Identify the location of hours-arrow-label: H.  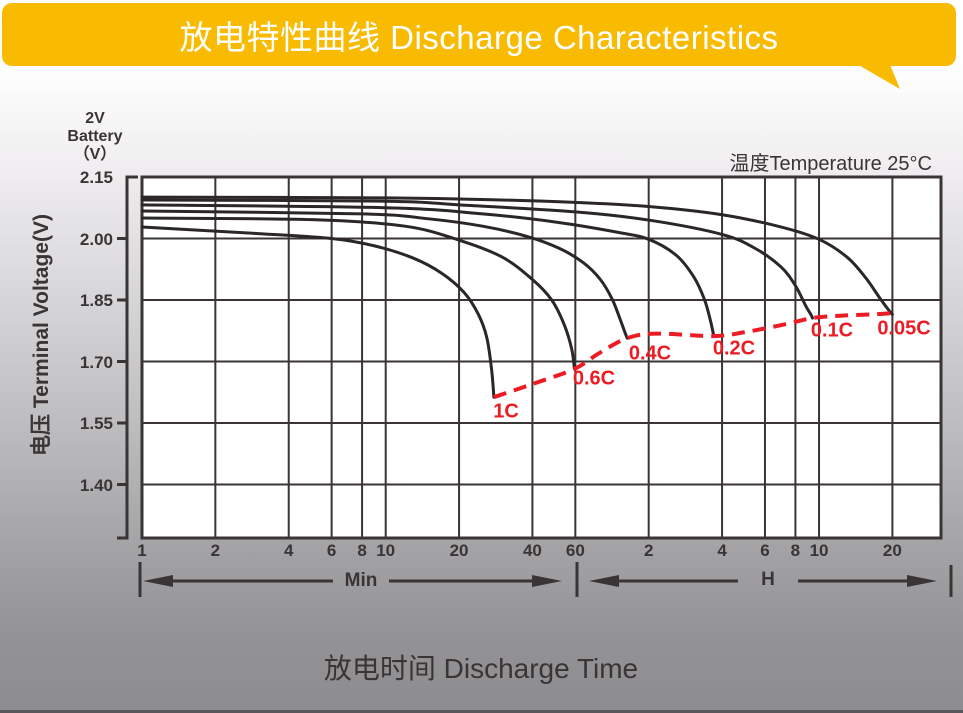
(768, 579).